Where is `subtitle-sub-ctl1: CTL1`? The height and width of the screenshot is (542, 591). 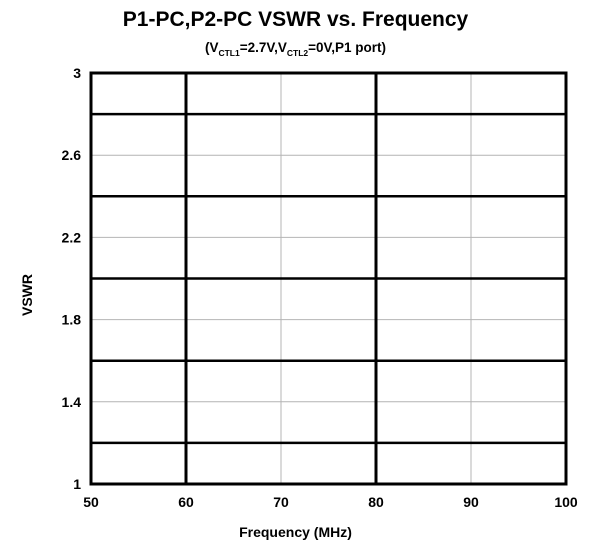
subtitle-sub-ctl1: CTL1 is located at coordinates (229, 53).